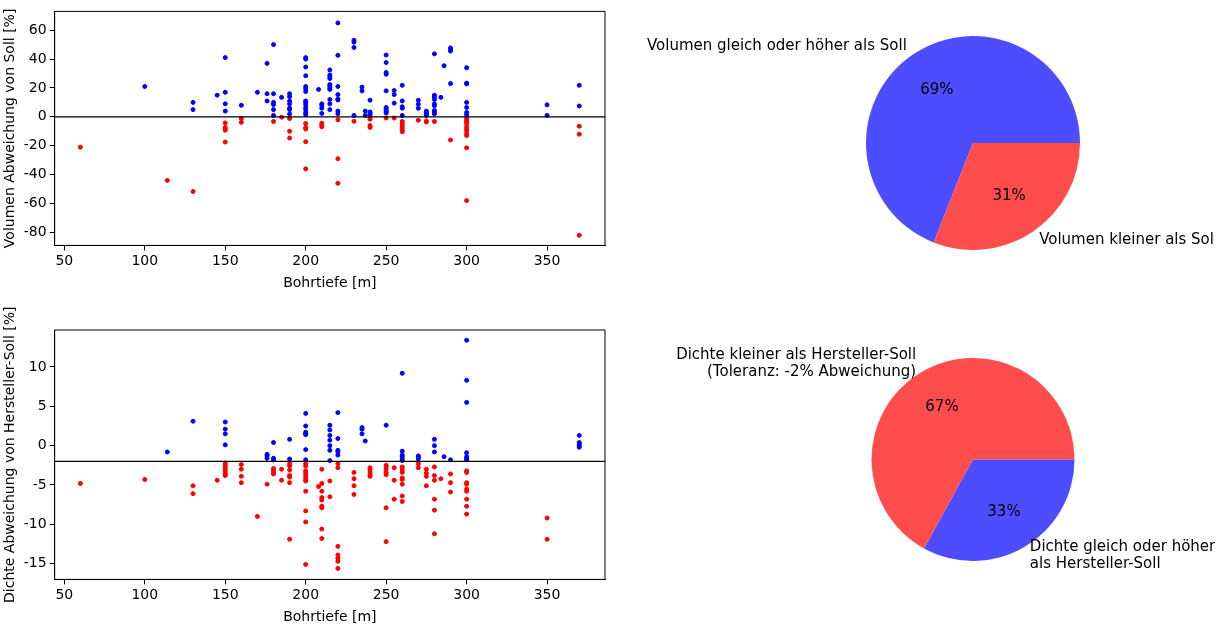 The height and width of the screenshot is (632, 1224). Describe the element at coordinates (1129, 239) in the screenshot. I see `slice-label: Volumen kleiner als Soll` at that location.